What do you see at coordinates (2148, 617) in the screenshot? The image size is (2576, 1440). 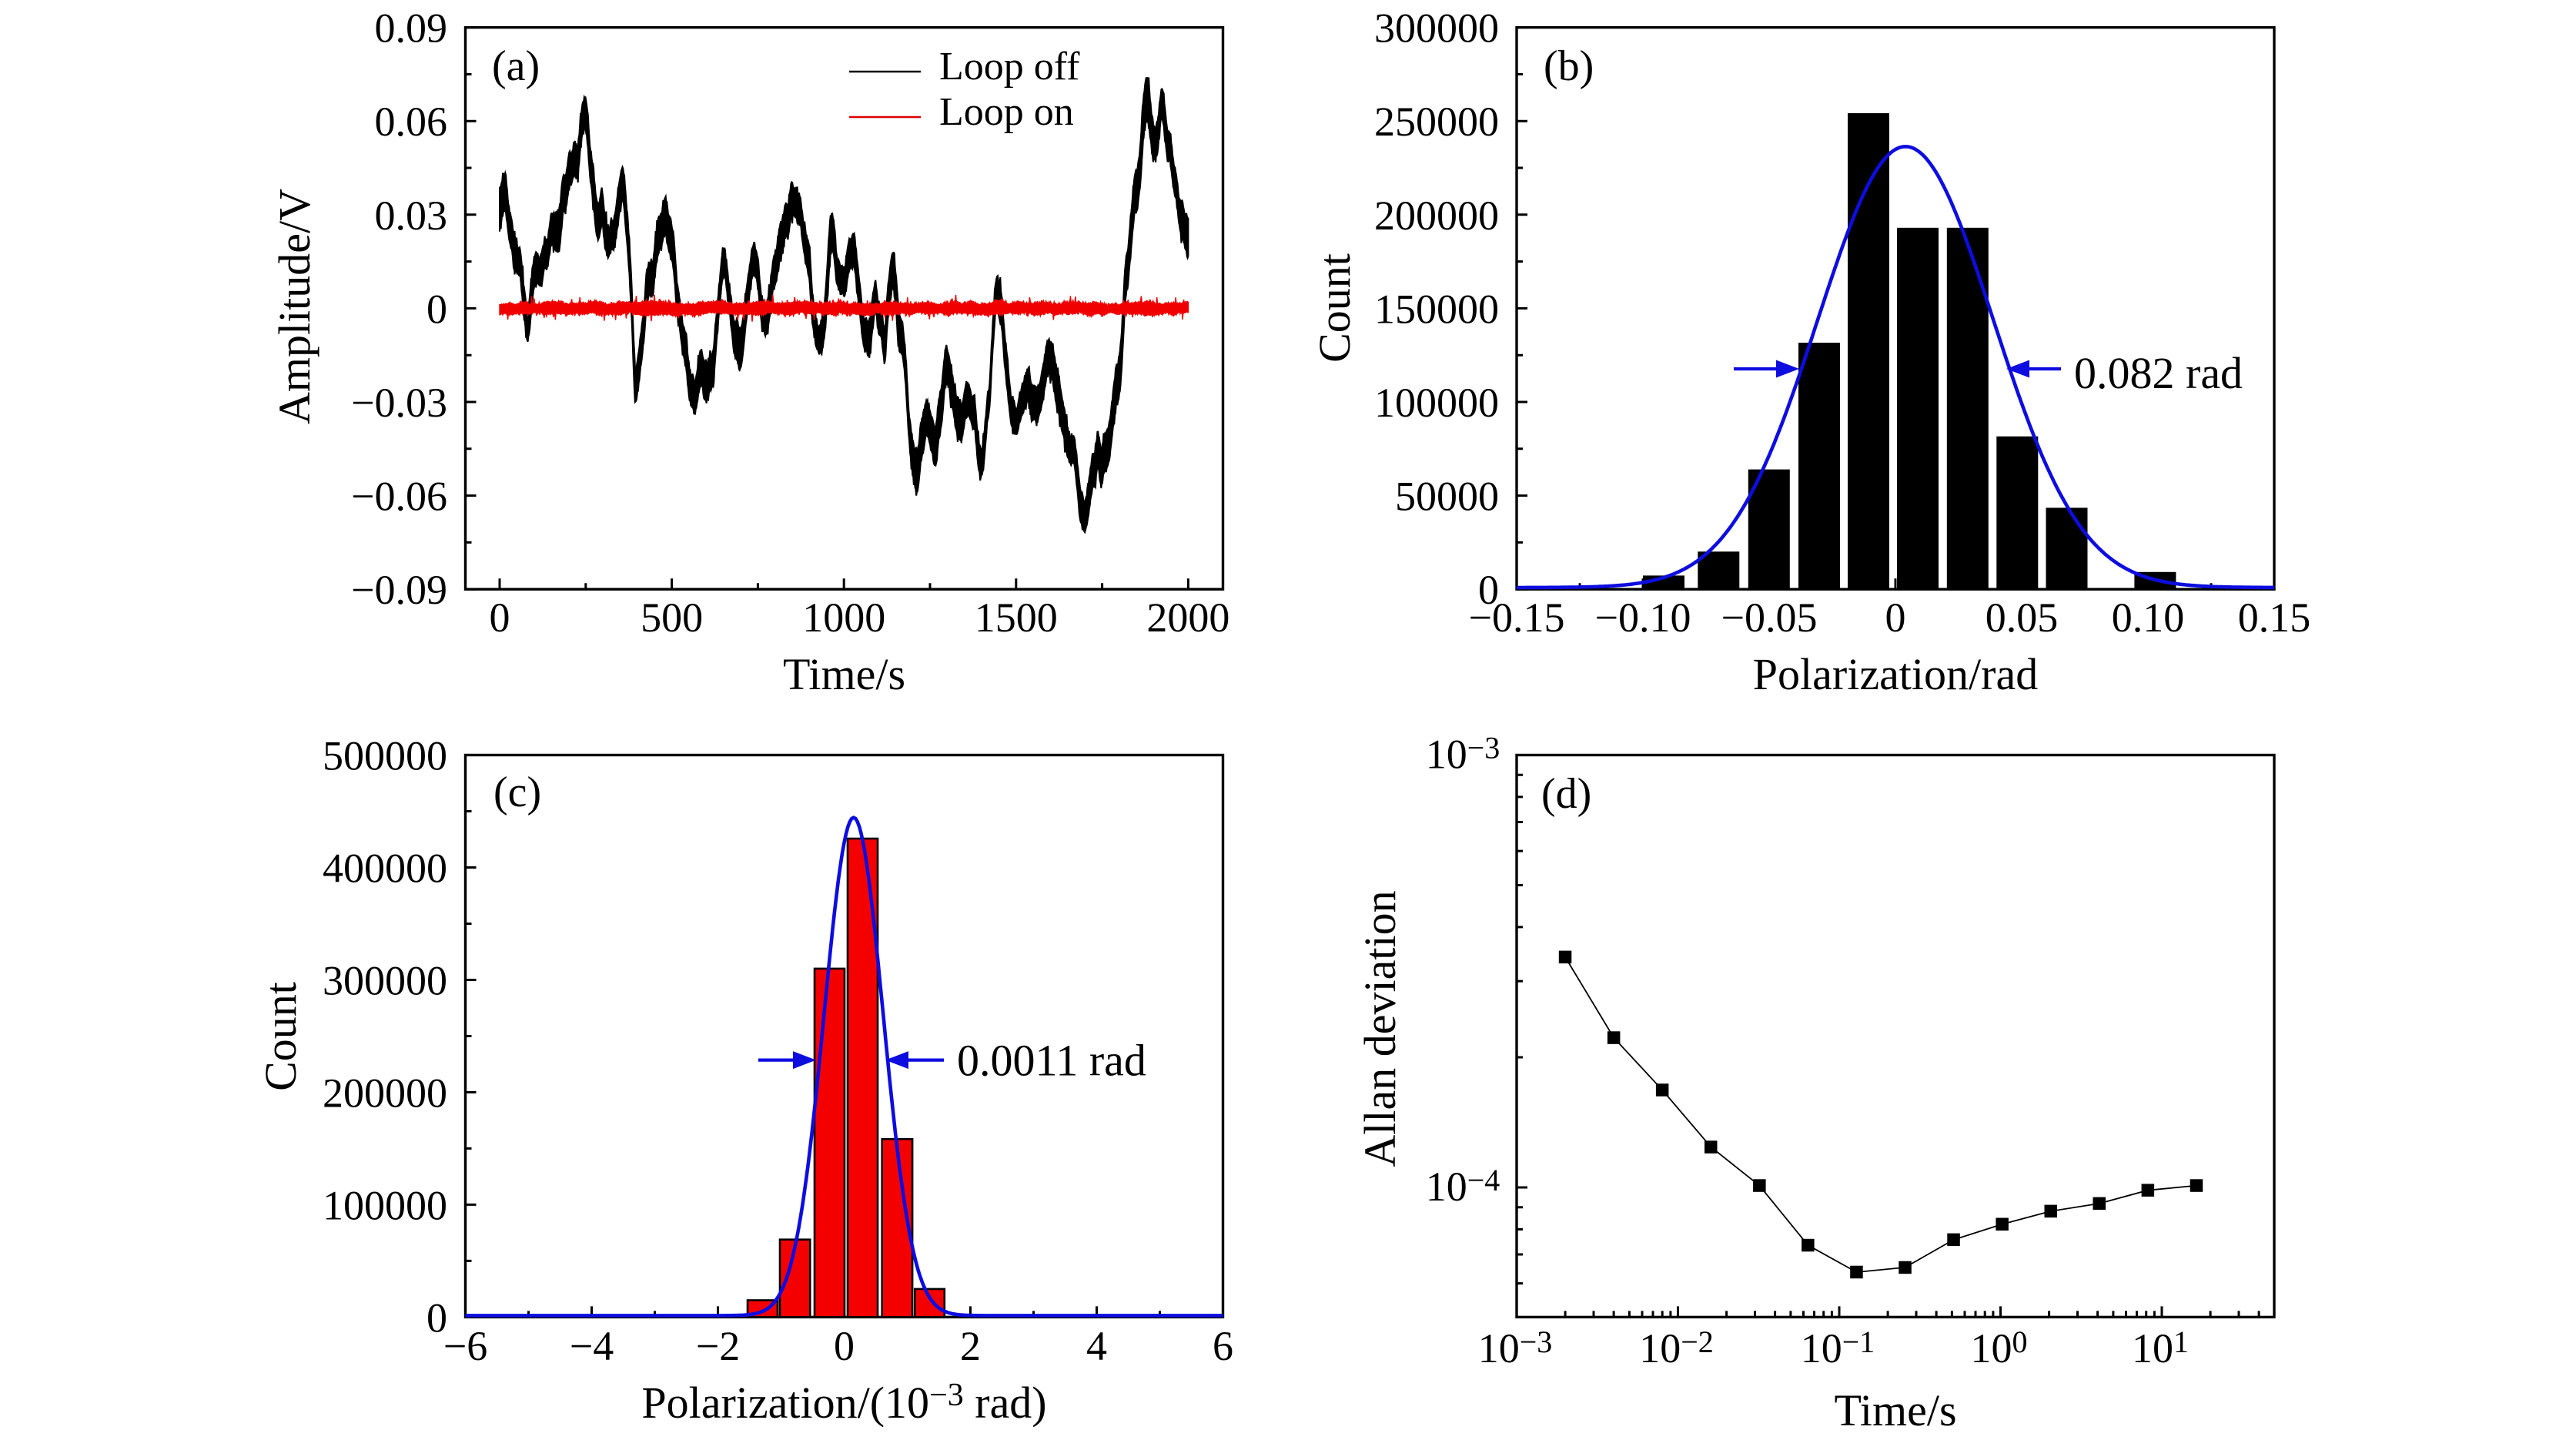 I see `svg-text: 0.10` at bounding box center [2148, 617].